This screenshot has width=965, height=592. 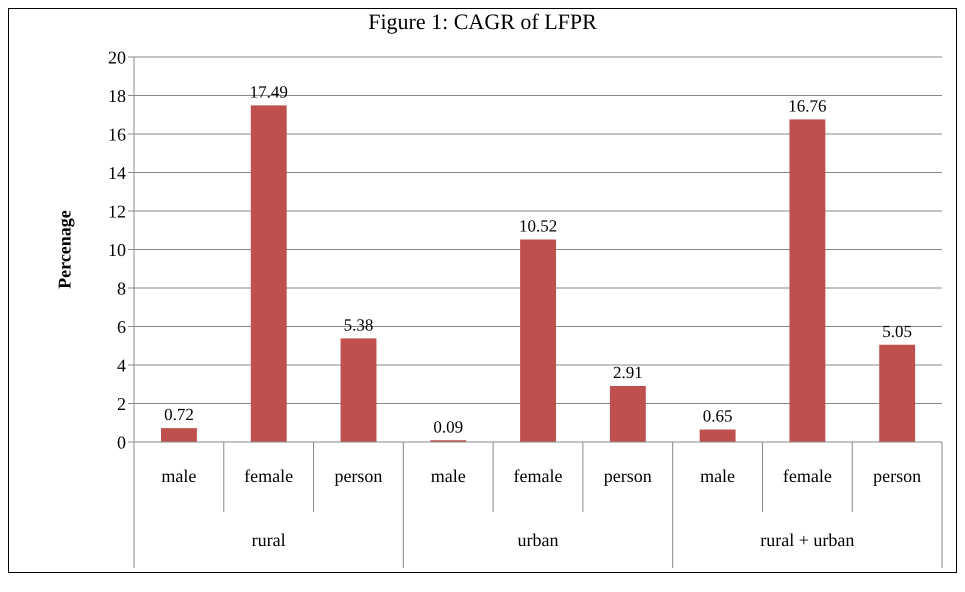 I want to click on data-label: 10.52, so click(x=538, y=226).